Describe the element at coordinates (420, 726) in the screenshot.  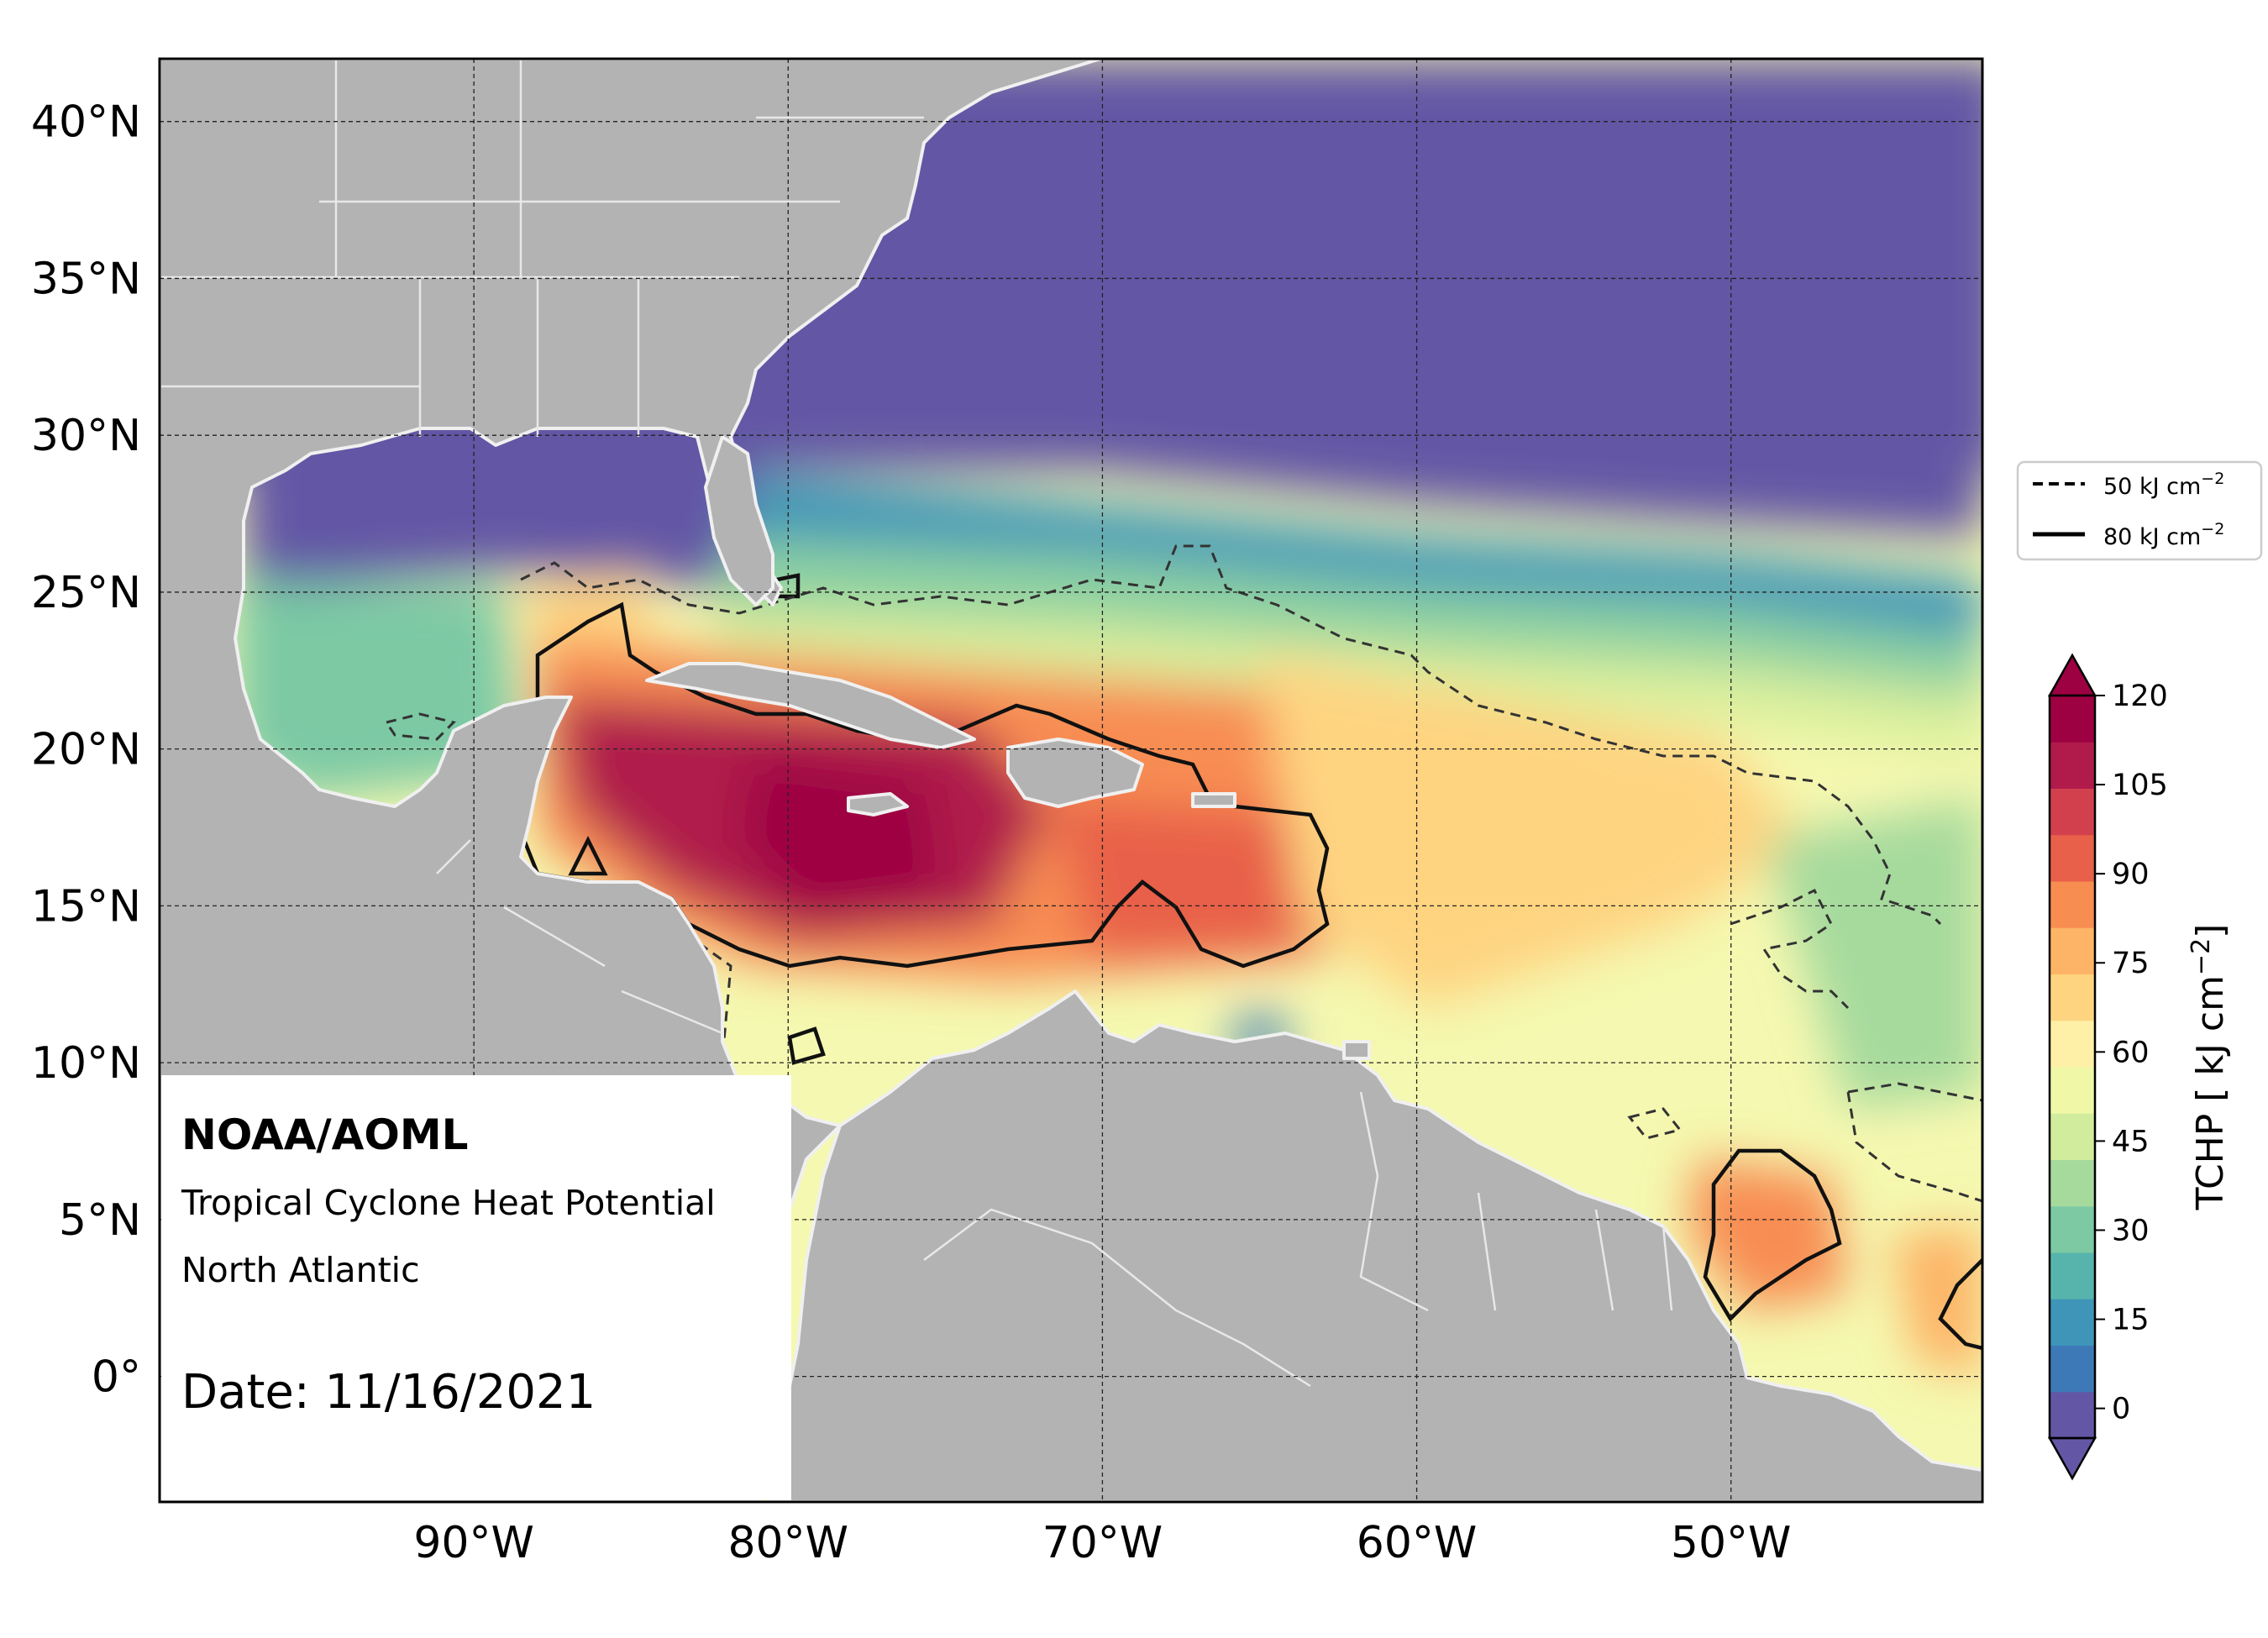
I see `contour-50-gulf` at that location.